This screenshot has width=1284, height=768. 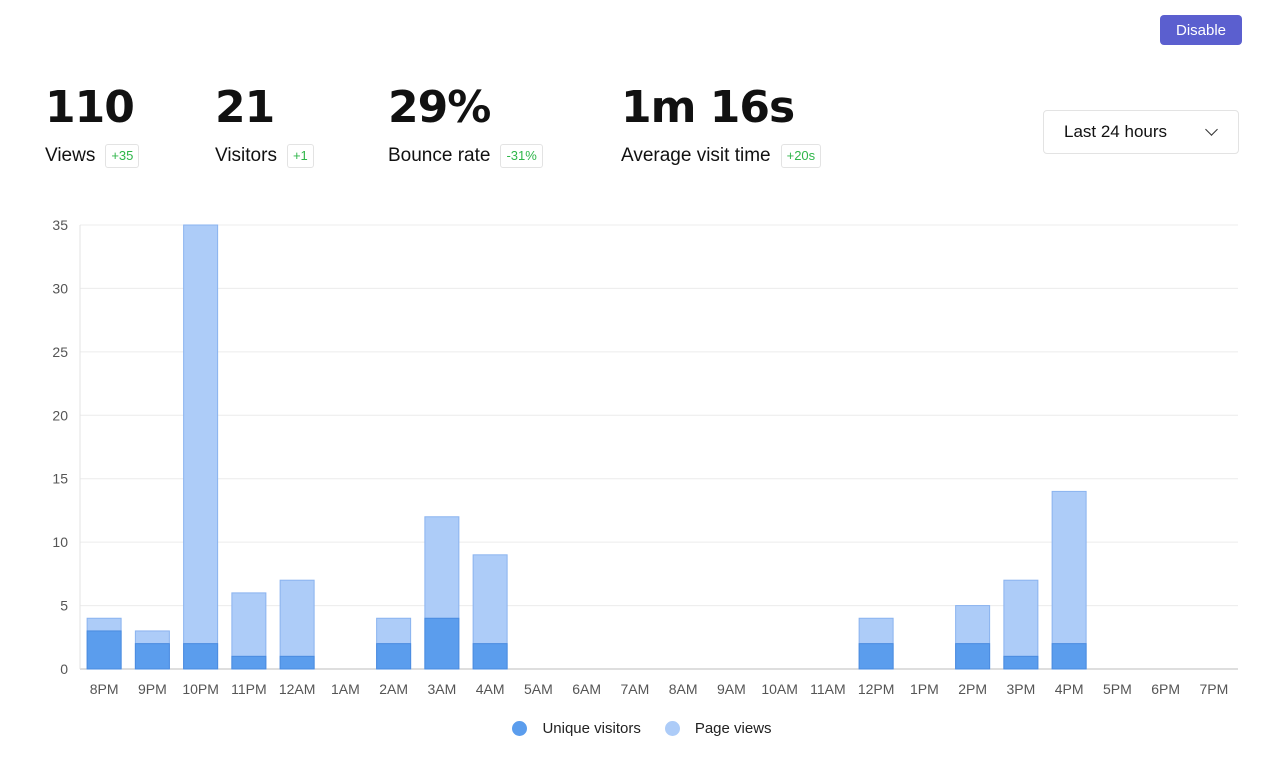 What do you see at coordinates (538, 689) in the screenshot?
I see `x-tick-label: 5AM` at bounding box center [538, 689].